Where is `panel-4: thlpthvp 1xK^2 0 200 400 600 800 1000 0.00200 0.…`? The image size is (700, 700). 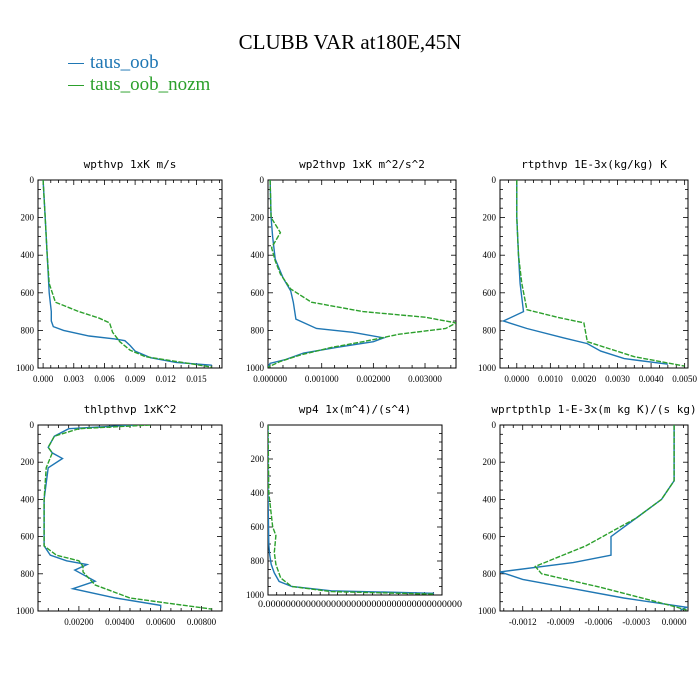 panel-4: thlpthvp 1xK^2 0 200 400 600 800 1000 0.00200 0.… is located at coordinates (119, 515).